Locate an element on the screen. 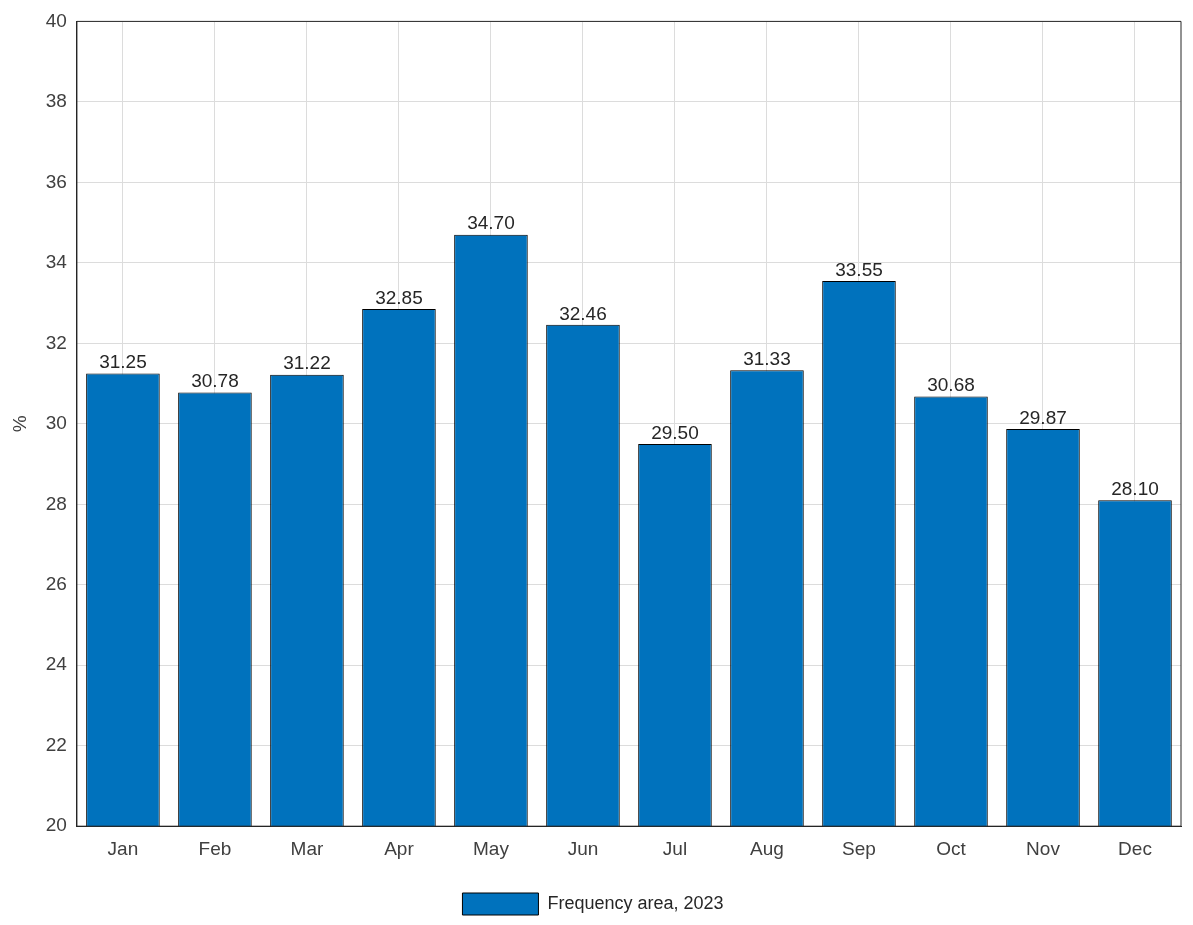  x-tick-label: Jun is located at coordinates (583, 848).